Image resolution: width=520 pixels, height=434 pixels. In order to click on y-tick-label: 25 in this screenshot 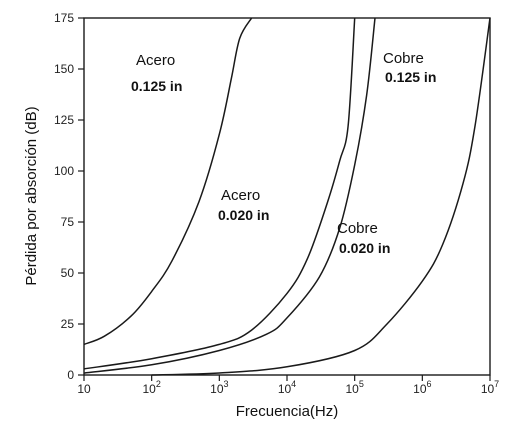, I will do `click(68, 324)`.